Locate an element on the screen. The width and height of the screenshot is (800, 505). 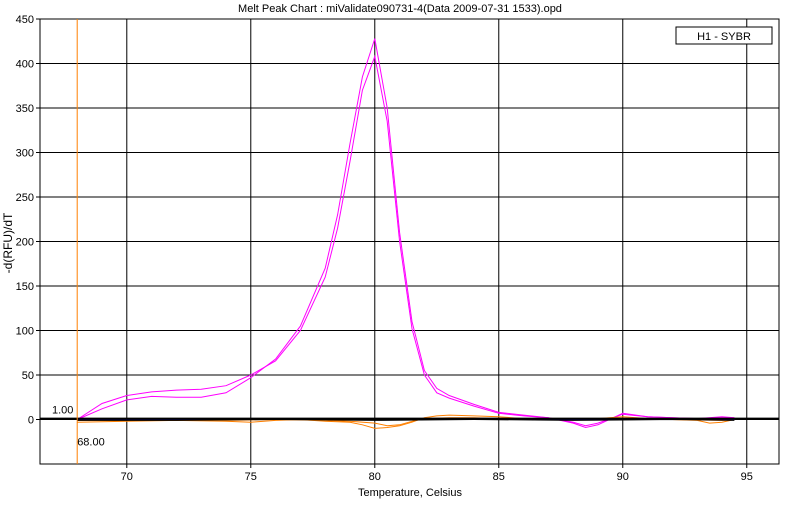
y-tick-label: 350 is located at coordinates (25, 109).